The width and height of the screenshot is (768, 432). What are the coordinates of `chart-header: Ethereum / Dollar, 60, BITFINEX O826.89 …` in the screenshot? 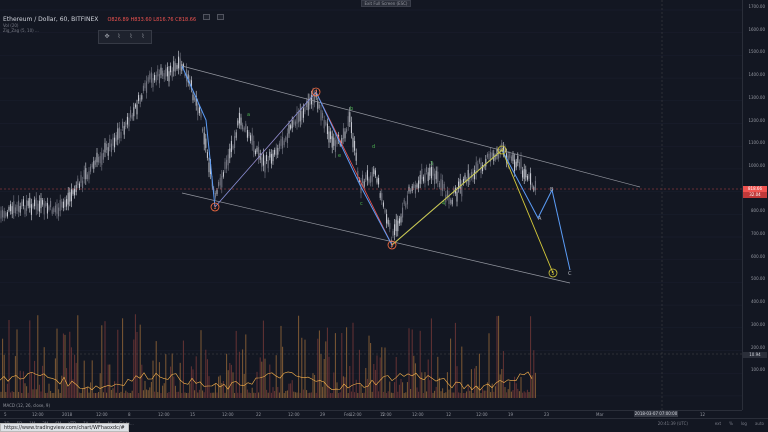 It's located at (114, 15).